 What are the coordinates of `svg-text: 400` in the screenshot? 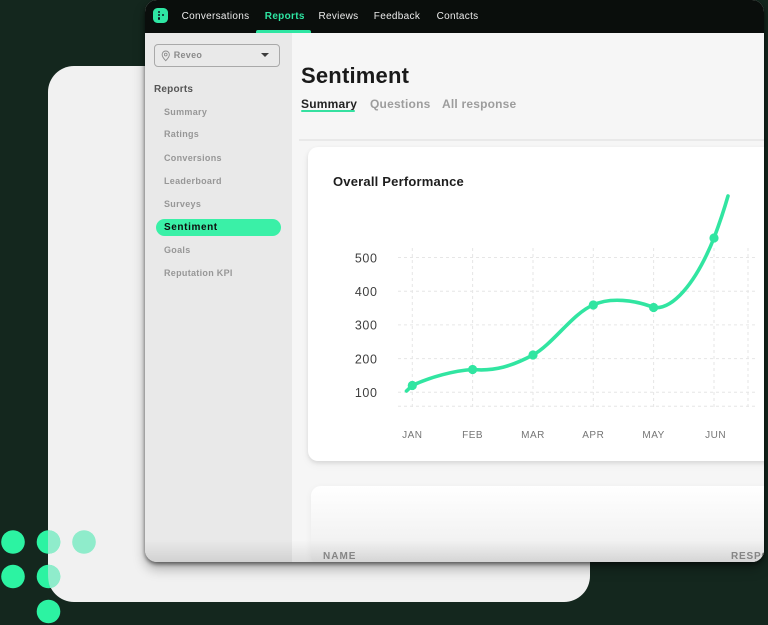 It's located at (366, 292).